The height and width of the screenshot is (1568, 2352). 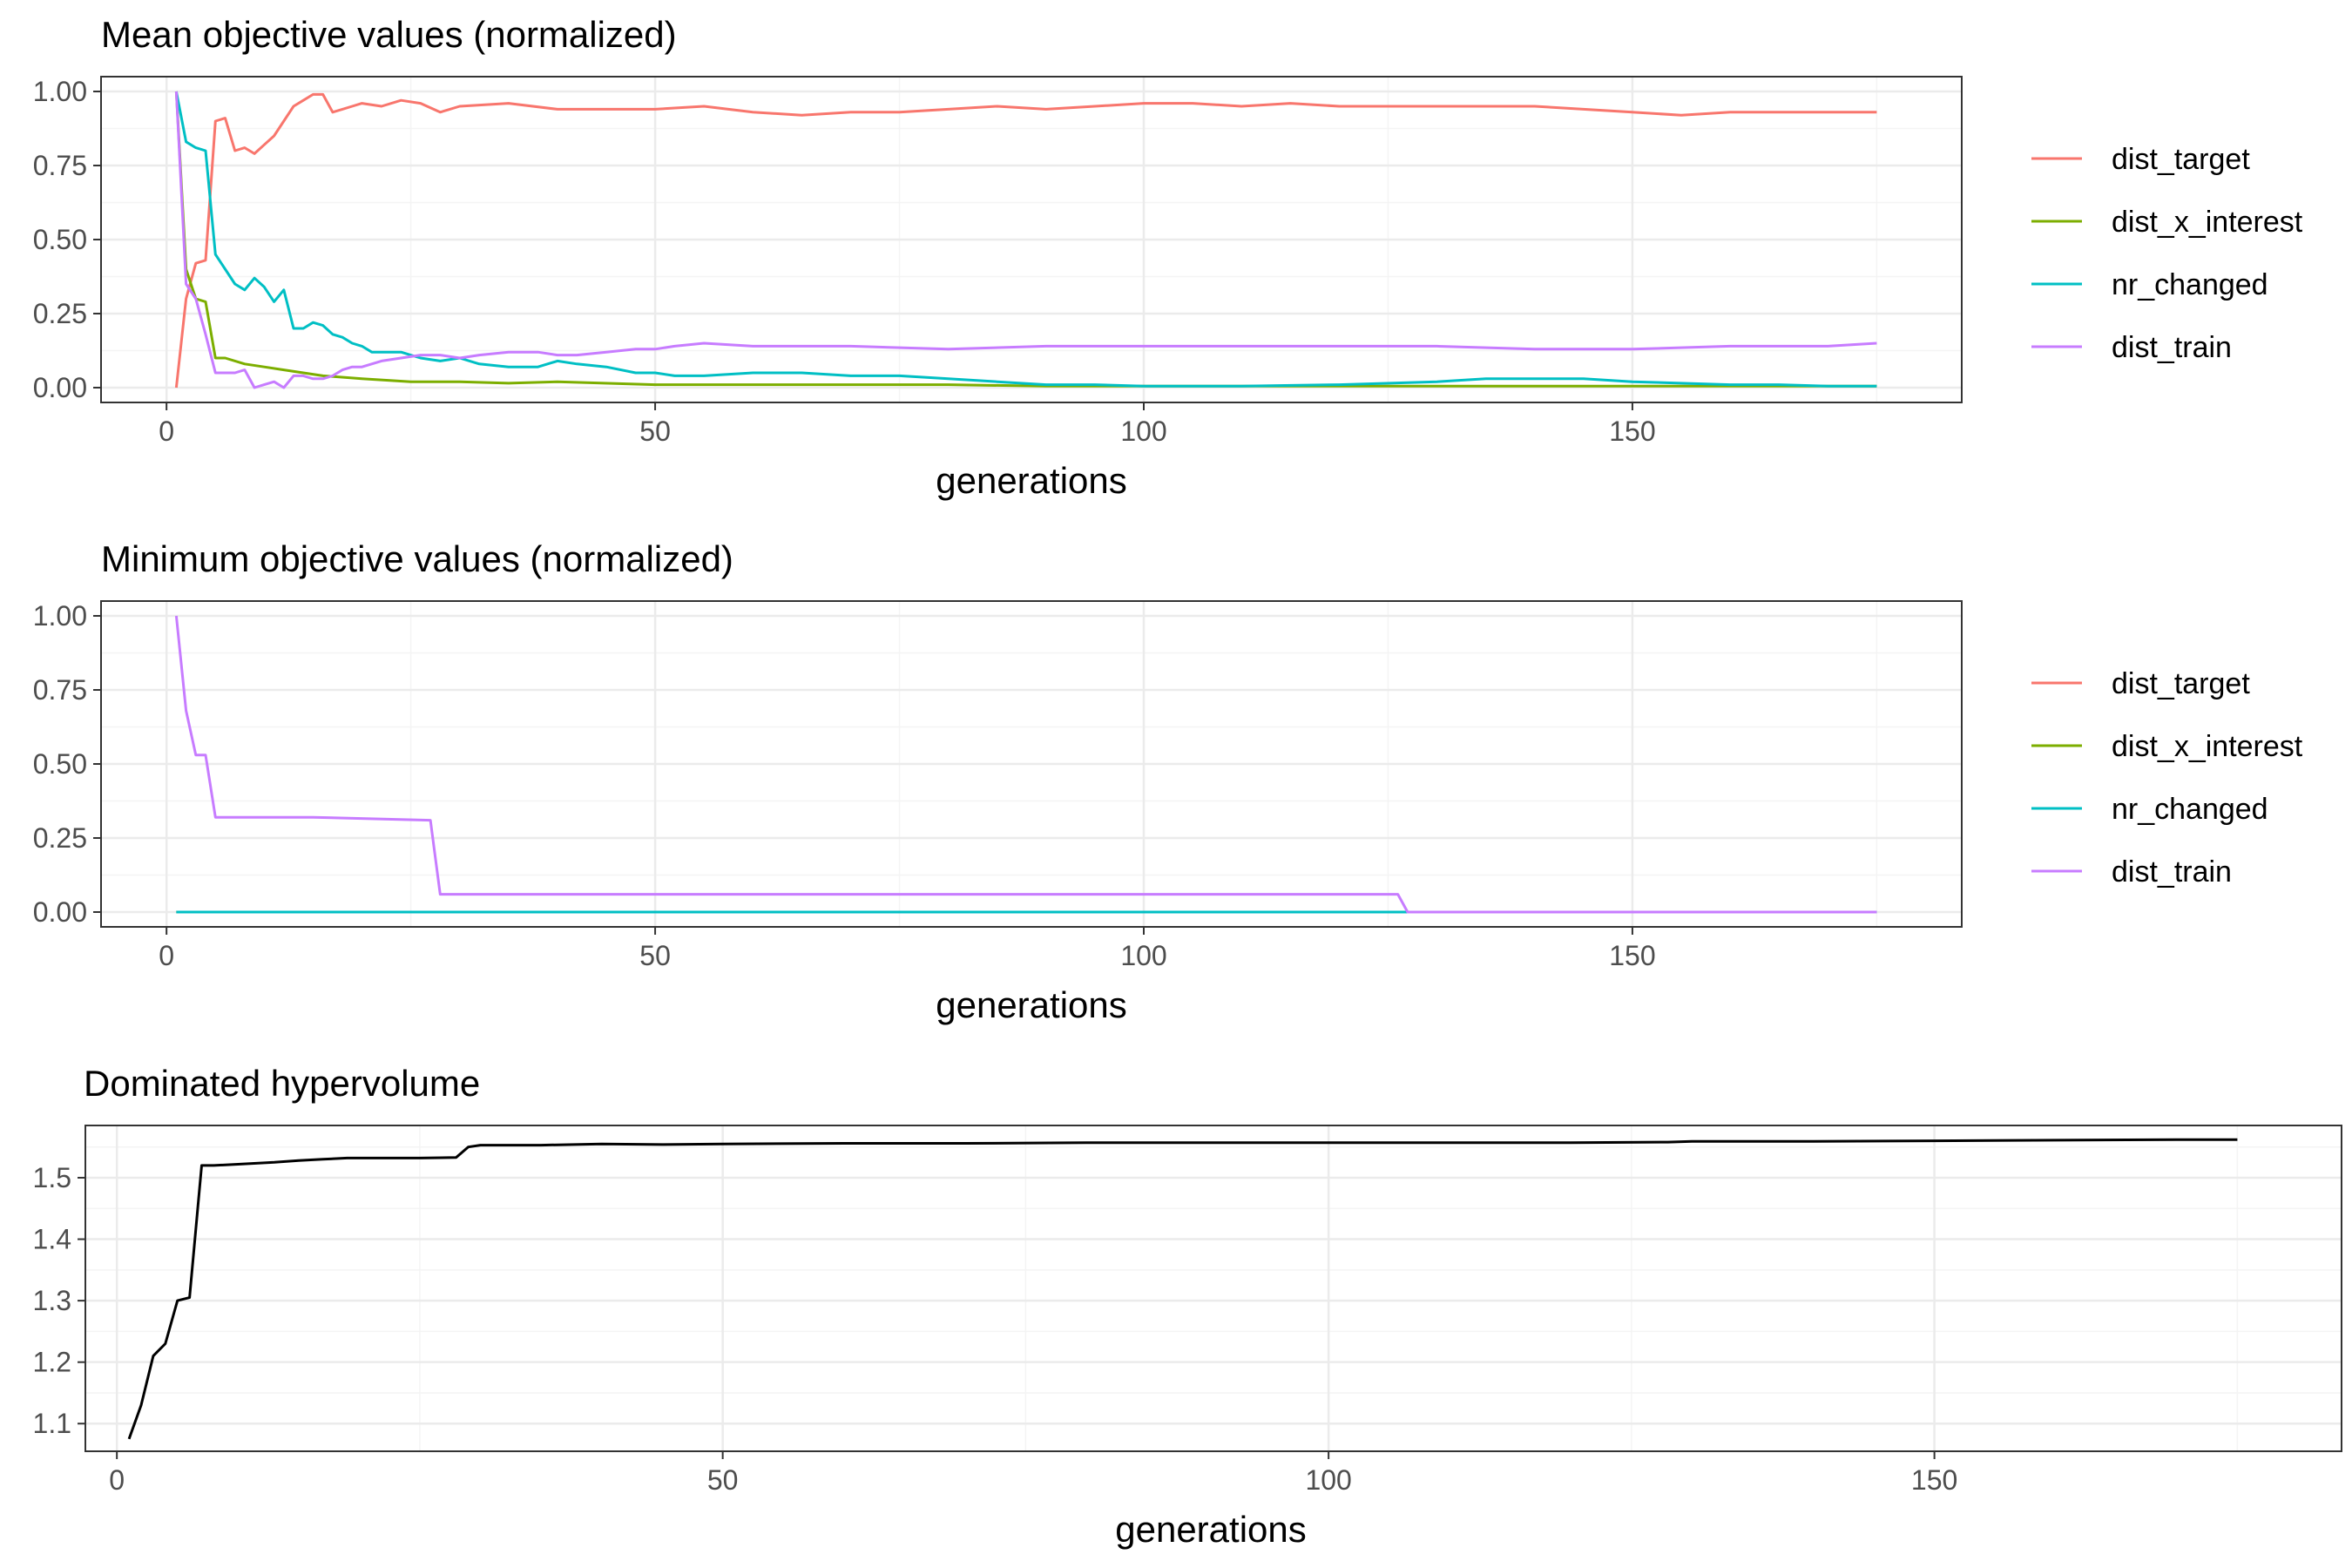 I want to click on series-line-nr_changed, so click(x=1025, y=240).